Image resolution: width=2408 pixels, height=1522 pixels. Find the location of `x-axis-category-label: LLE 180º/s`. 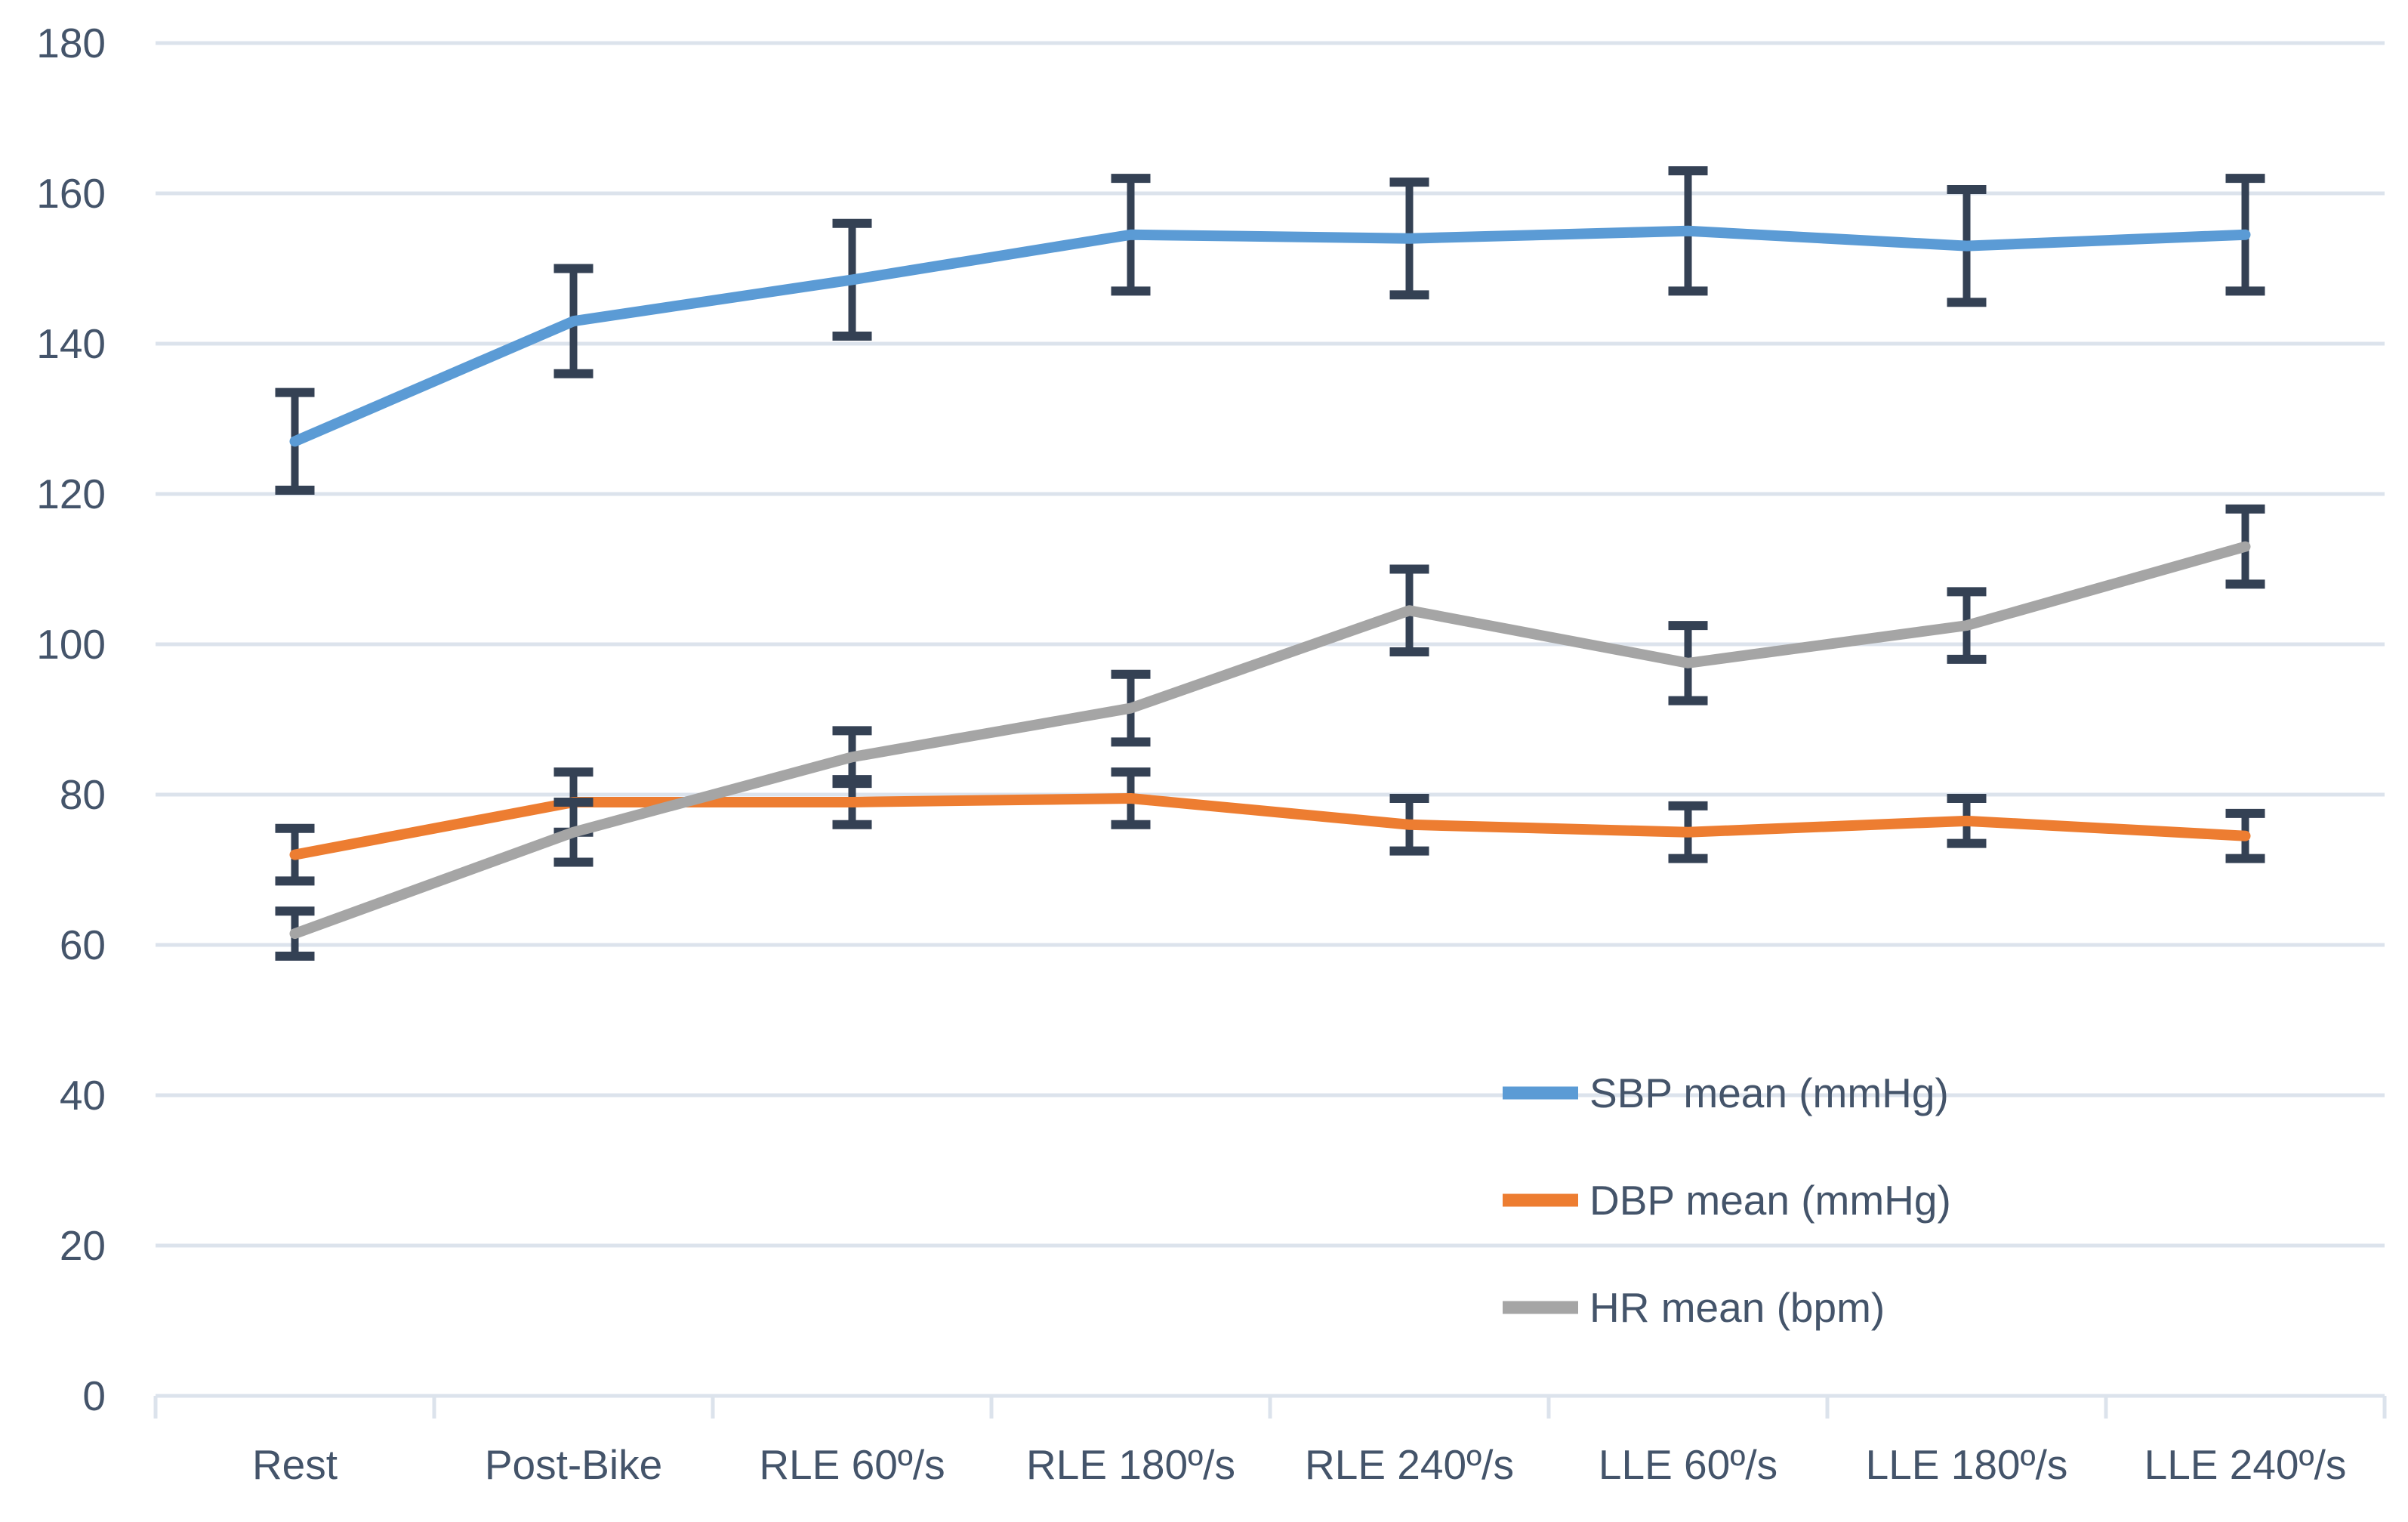

x-axis-category-label: LLE 180º/s is located at coordinates (1967, 1464).